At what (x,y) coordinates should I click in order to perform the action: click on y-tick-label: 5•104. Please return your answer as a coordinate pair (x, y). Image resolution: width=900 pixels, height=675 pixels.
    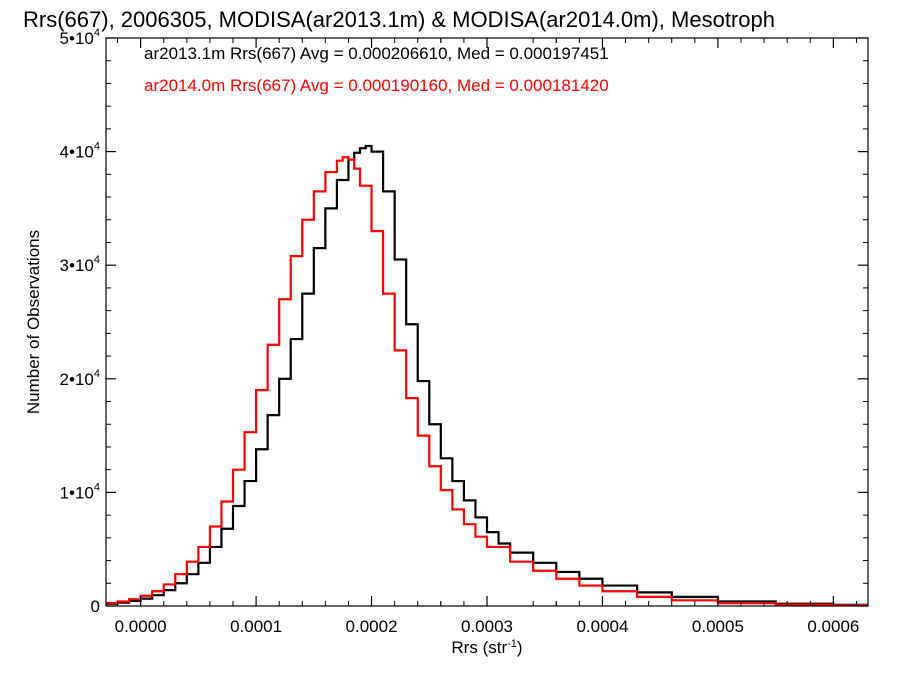
    Looking at the image, I should click on (80, 37).